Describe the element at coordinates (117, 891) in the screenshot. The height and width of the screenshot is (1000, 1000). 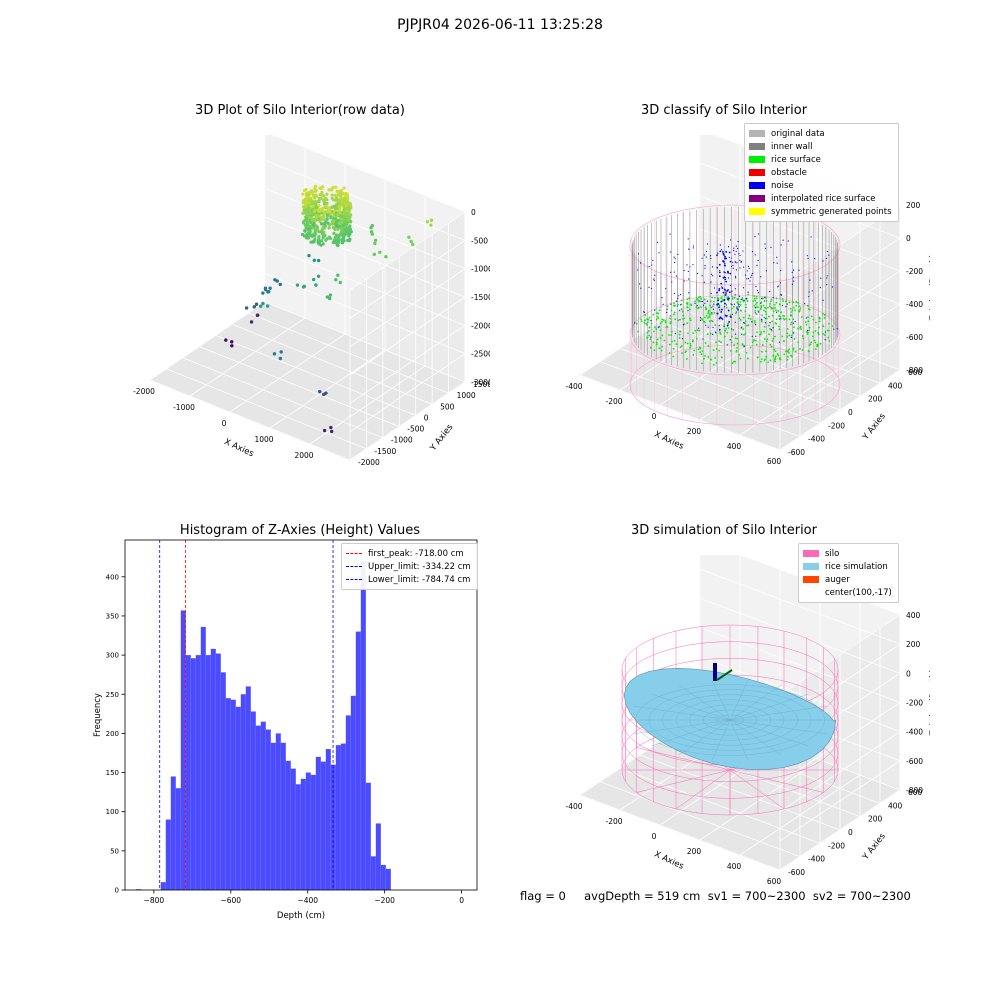
I see `p3-ytick: 0` at that location.